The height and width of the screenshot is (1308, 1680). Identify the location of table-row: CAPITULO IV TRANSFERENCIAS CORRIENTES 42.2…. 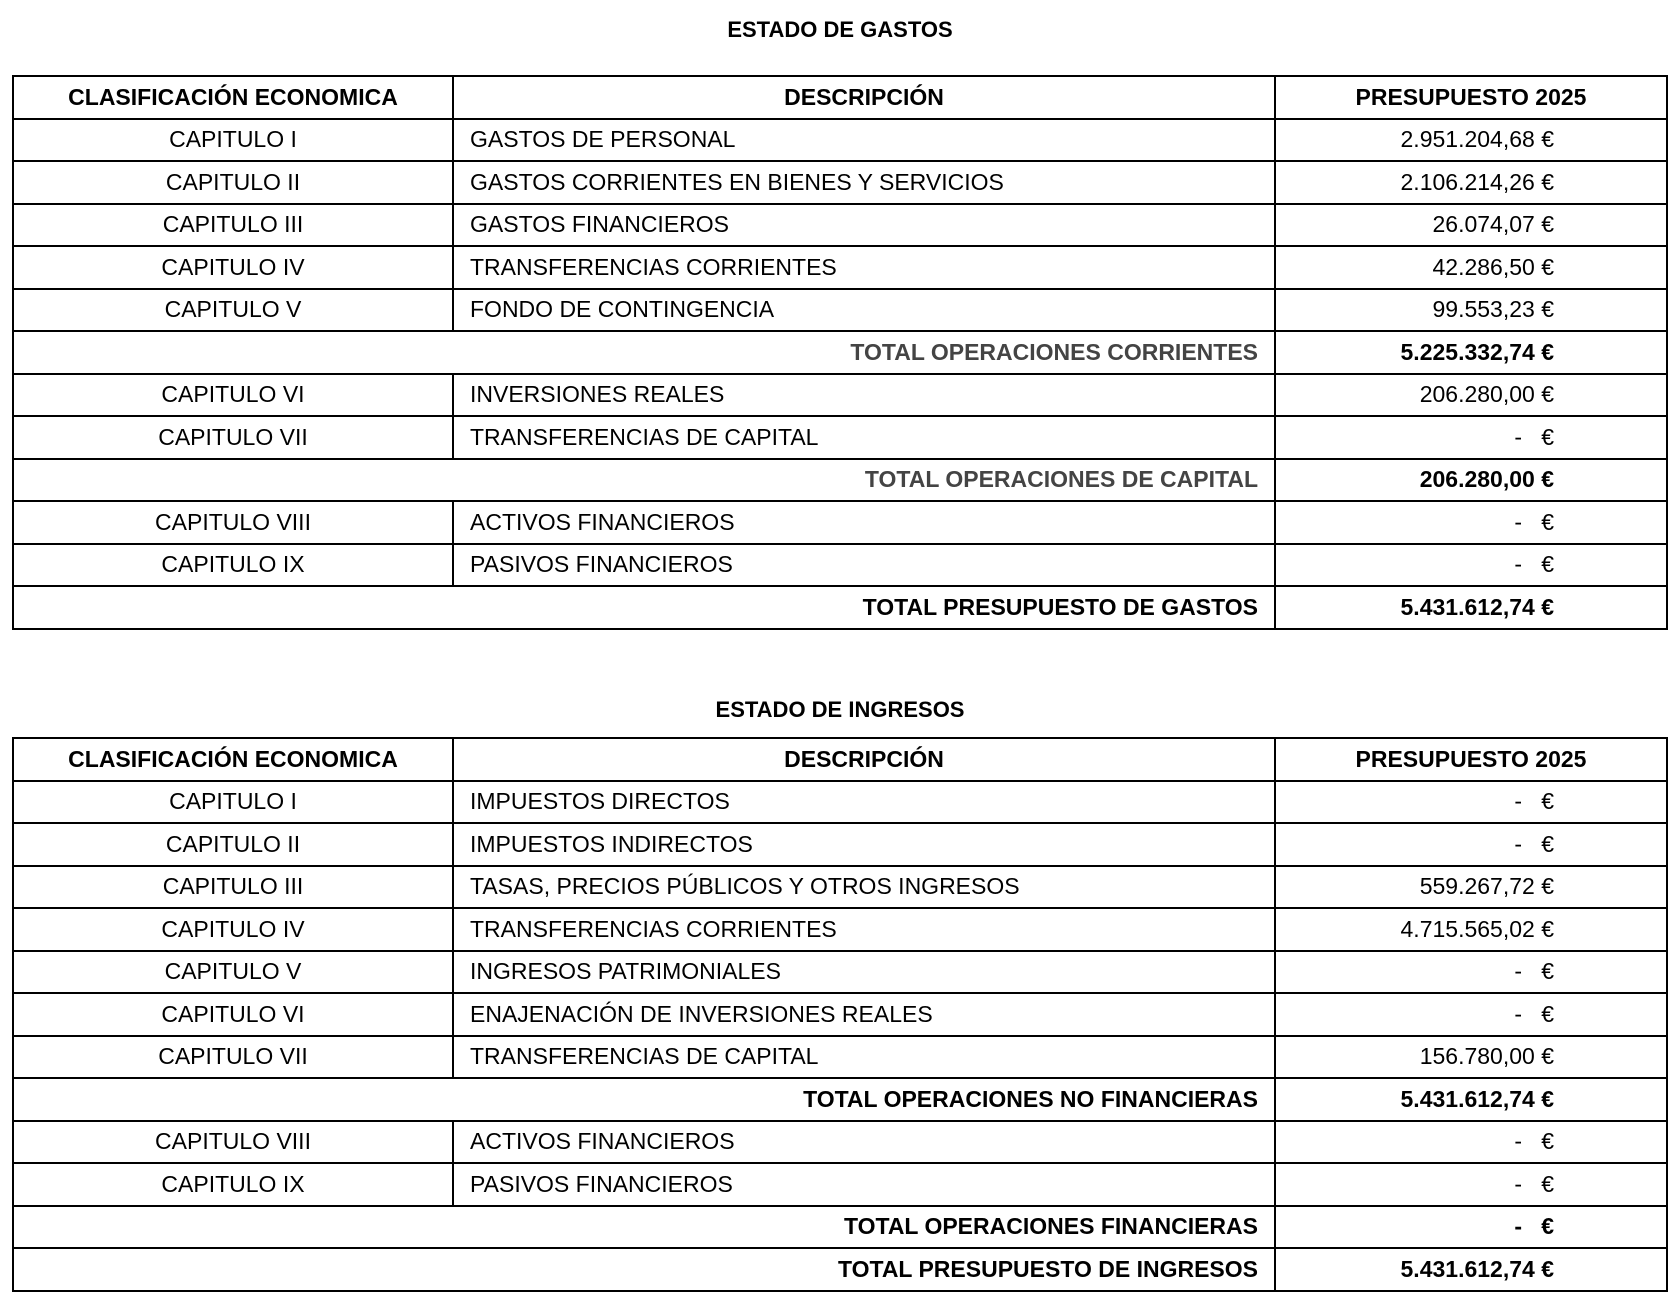
(840, 267).